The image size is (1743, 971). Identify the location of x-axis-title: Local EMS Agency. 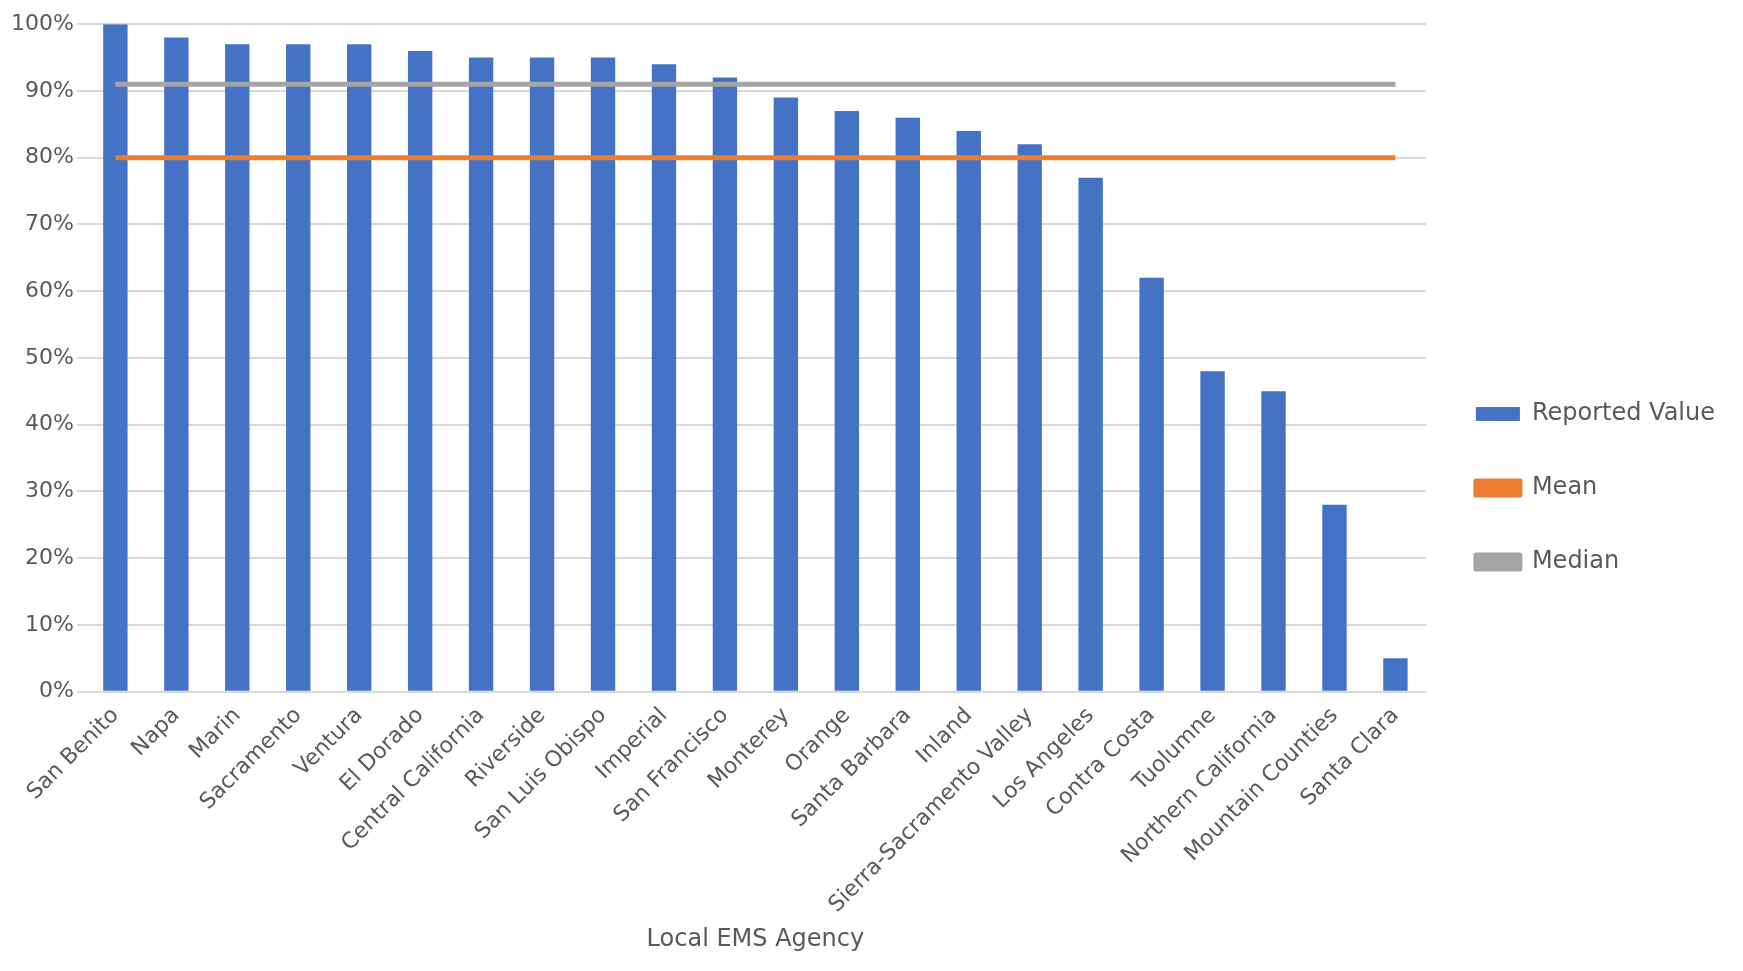
(755, 937).